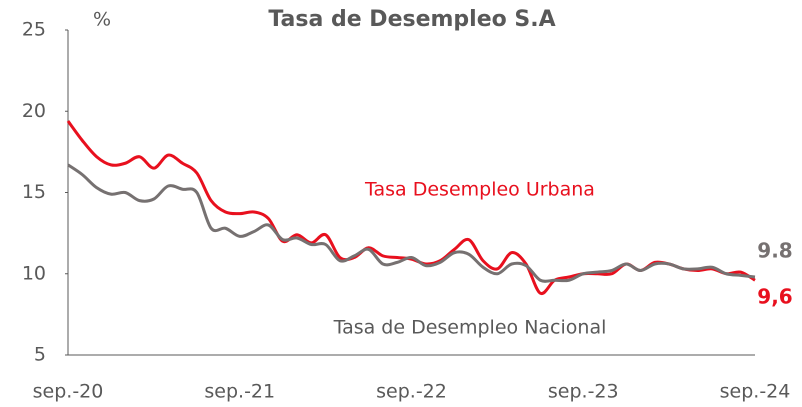 This screenshot has width=802, height=407. I want to click on end-value-label: 9.8, so click(774, 251).